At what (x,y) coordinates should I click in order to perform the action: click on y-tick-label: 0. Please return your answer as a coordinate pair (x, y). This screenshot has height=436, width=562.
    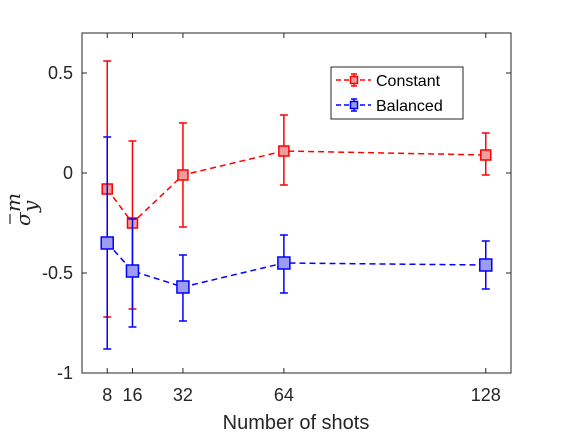
    Looking at the image, I should click on (68, 173).